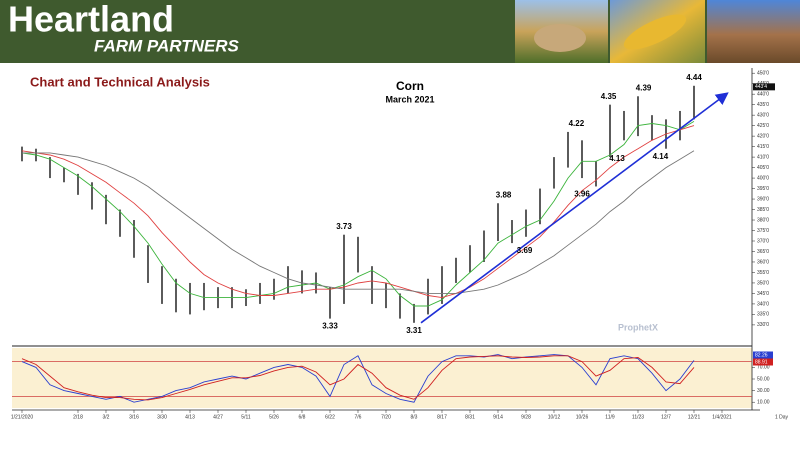  I want to click on last-value-label: 88.91, so click(761, 362).